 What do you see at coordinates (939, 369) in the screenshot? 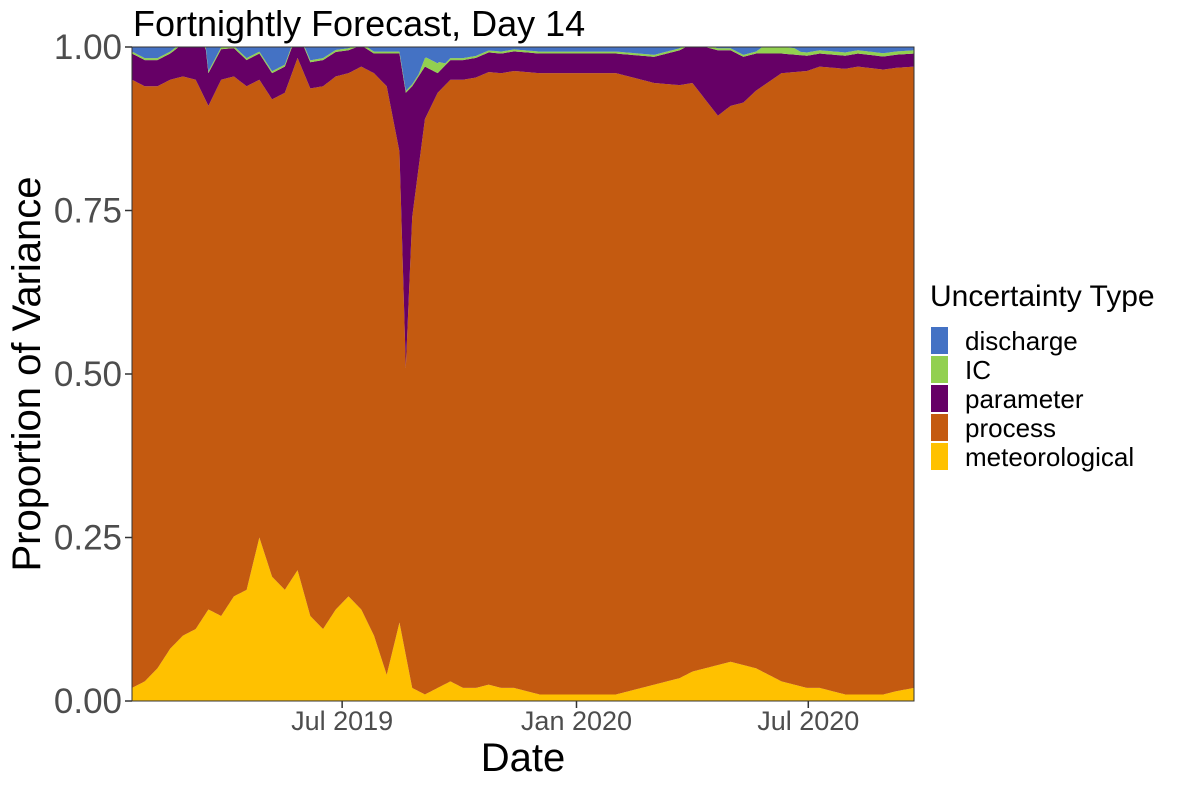
I see `legend-swatch-ic` at bounding box center [939, 369].